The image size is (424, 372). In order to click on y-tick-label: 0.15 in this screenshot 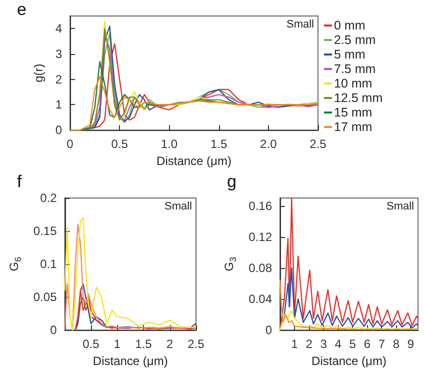, I will do `click(45, 231)`.